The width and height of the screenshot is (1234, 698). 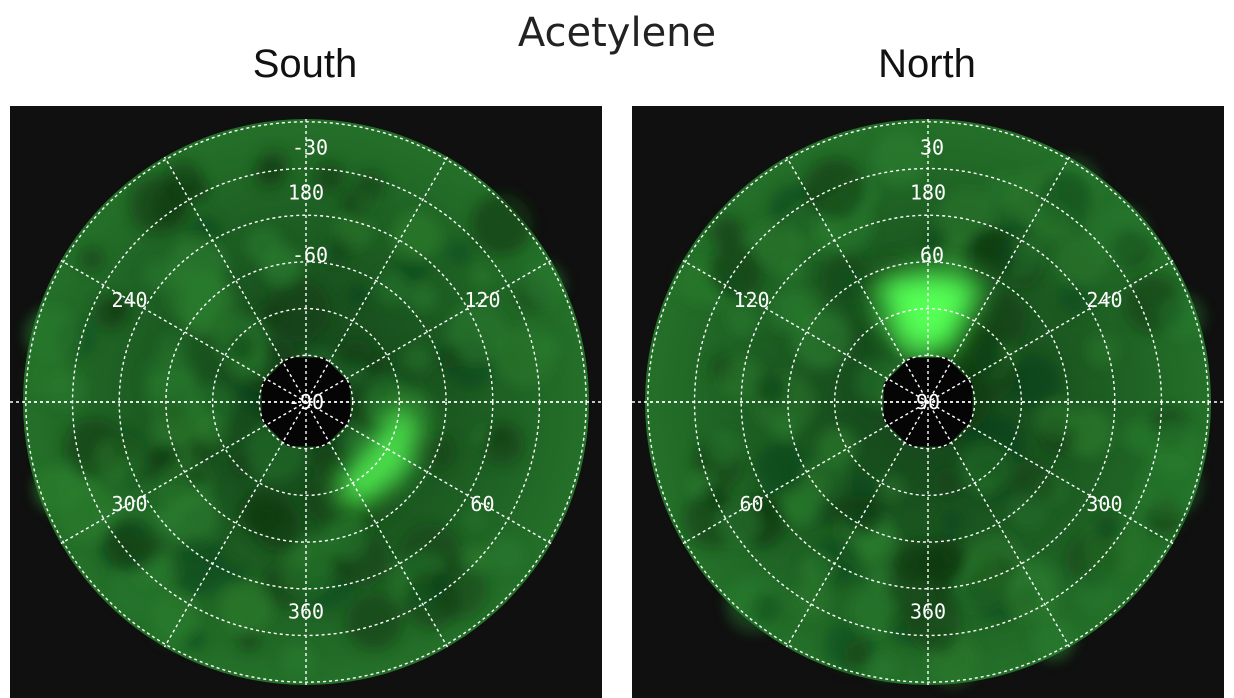 I want to click on center-label: -90, so click(x=306, y=402).